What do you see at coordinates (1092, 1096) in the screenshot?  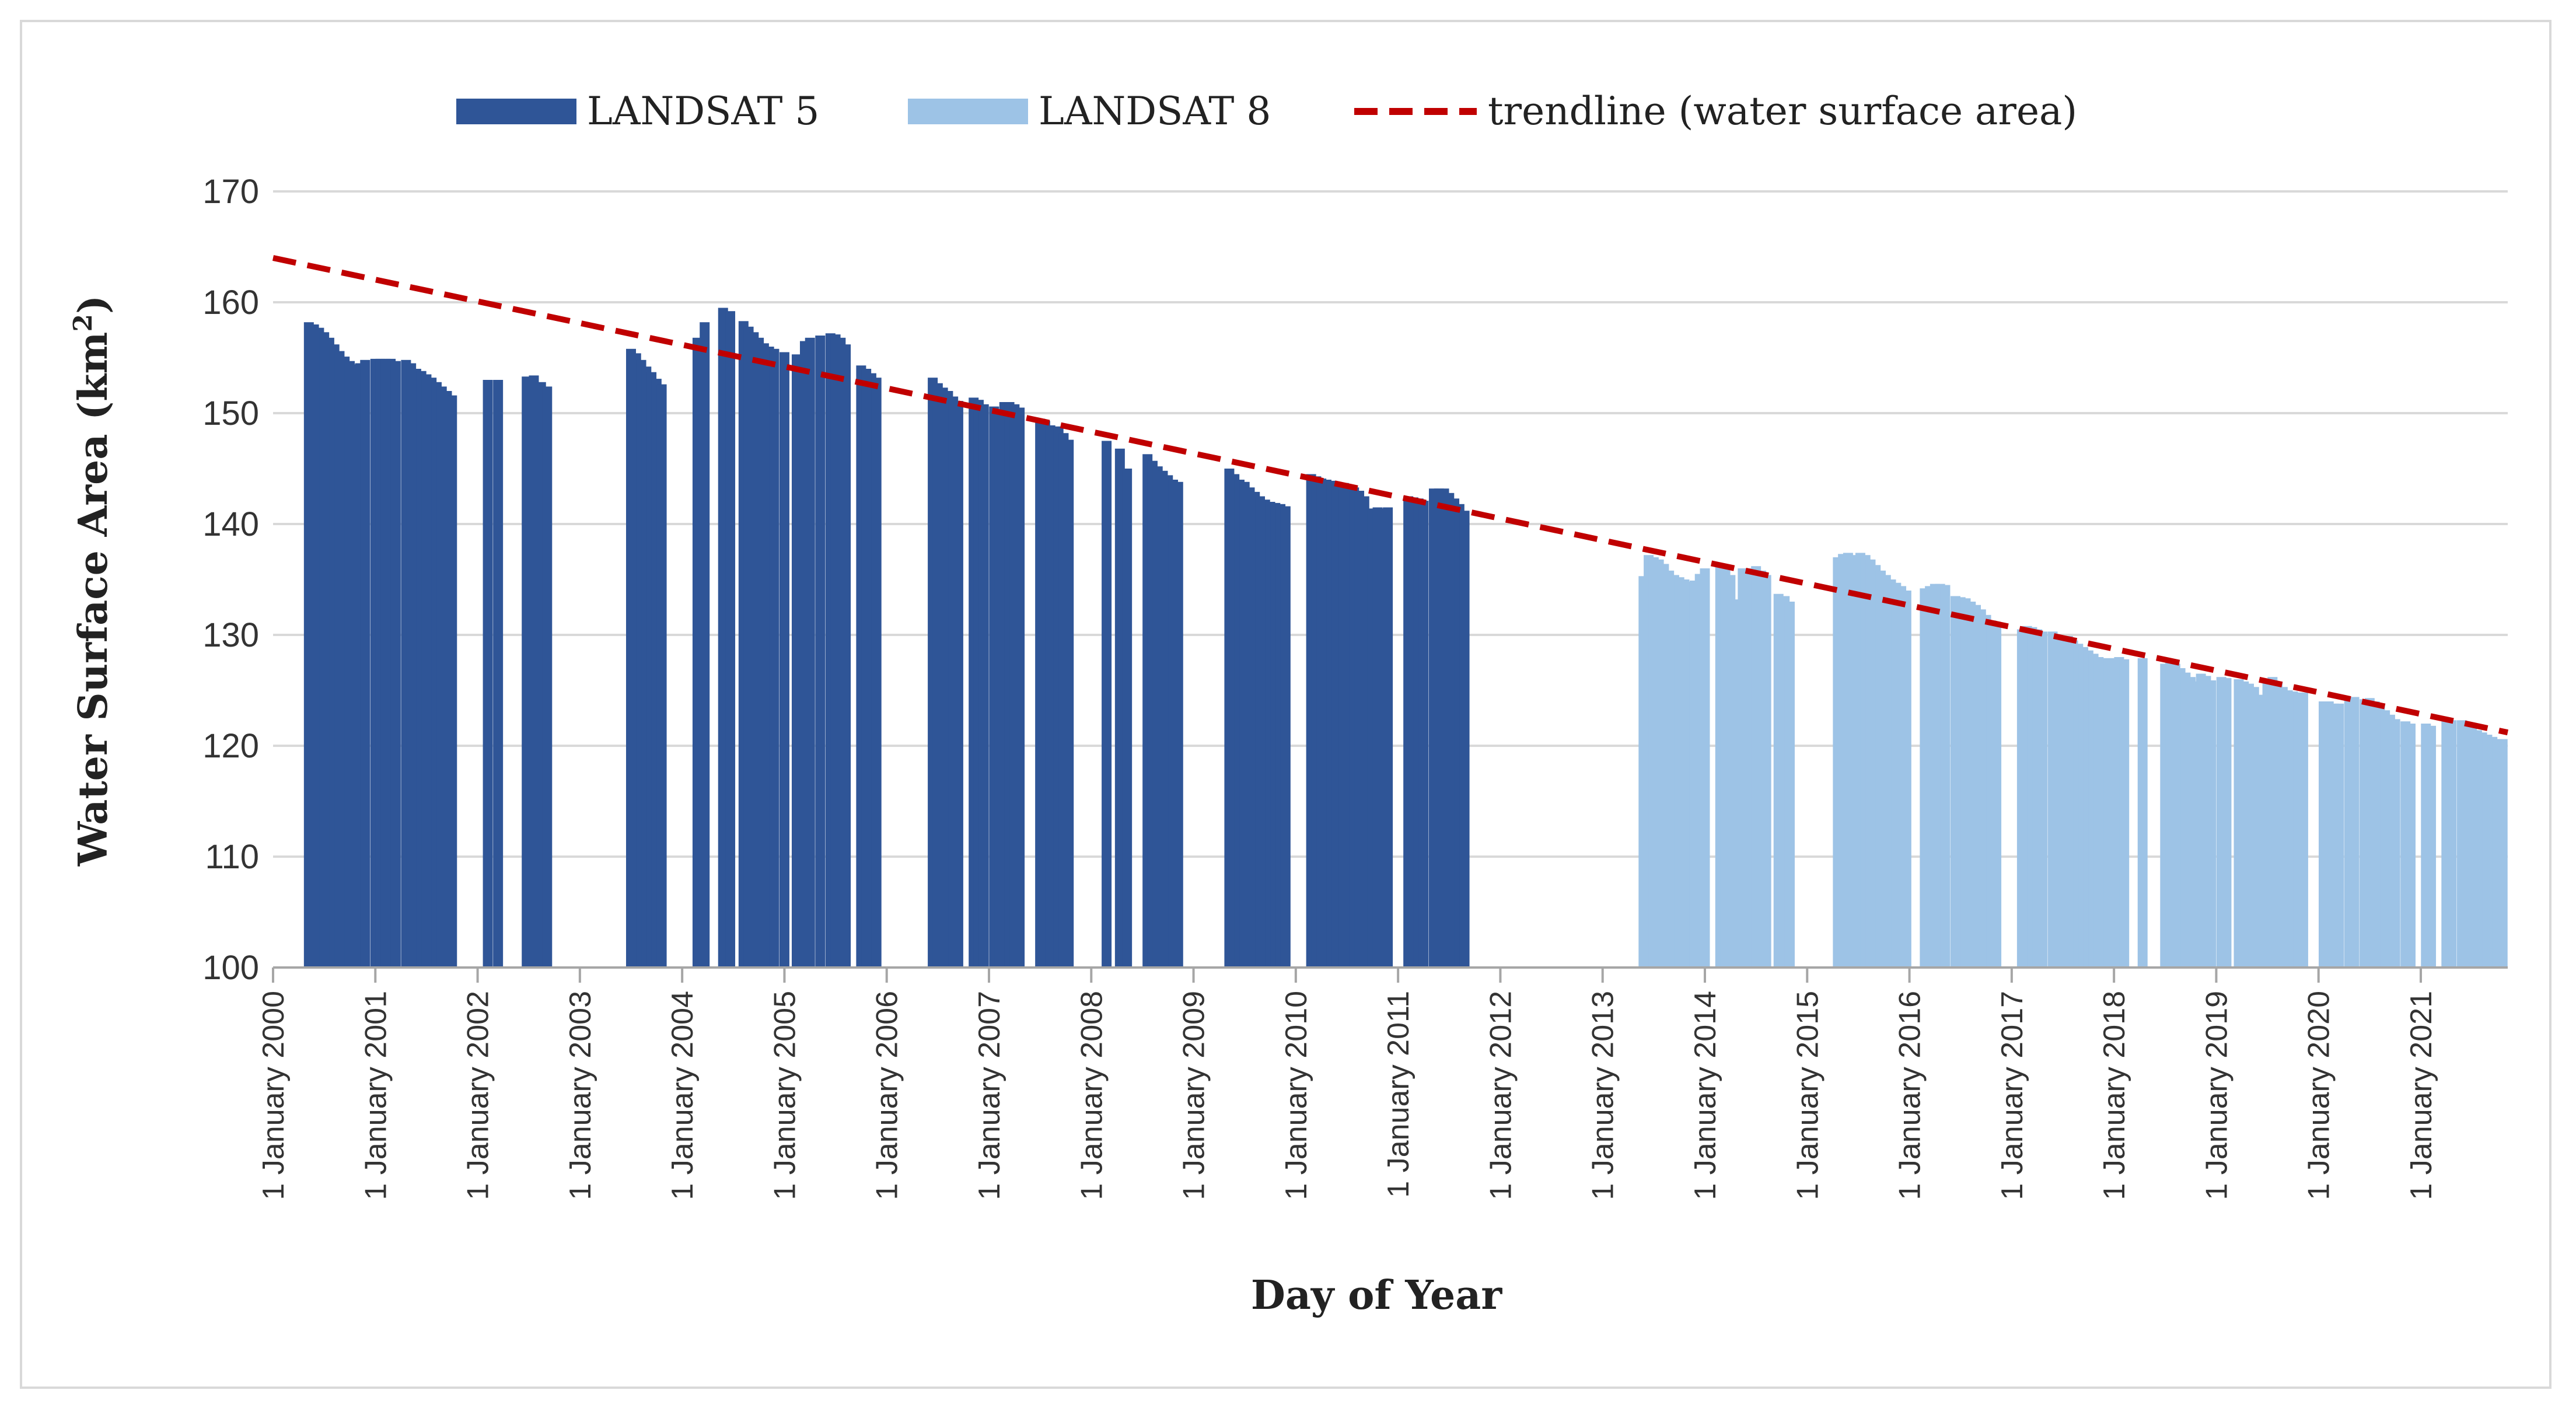 I see `x-tick-label-2008: 1 January 2008` at bounding box center [1092, 1096].